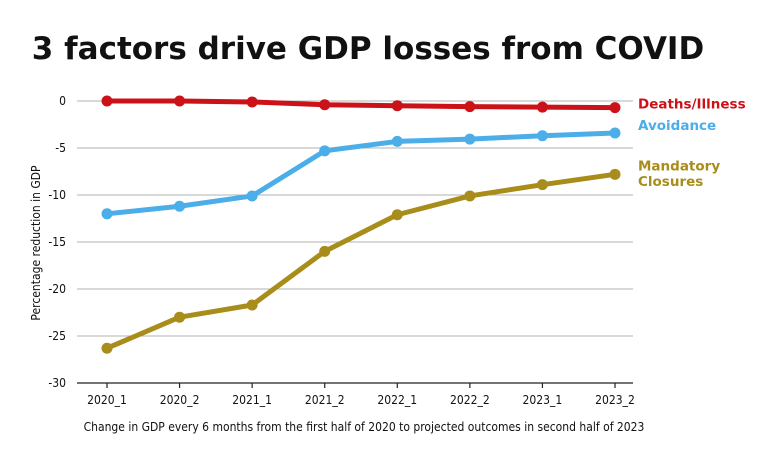 Image resolution: width=768 pixels, height=464 pixels. I want to click on legend-label: Closures, so click(670, 182).